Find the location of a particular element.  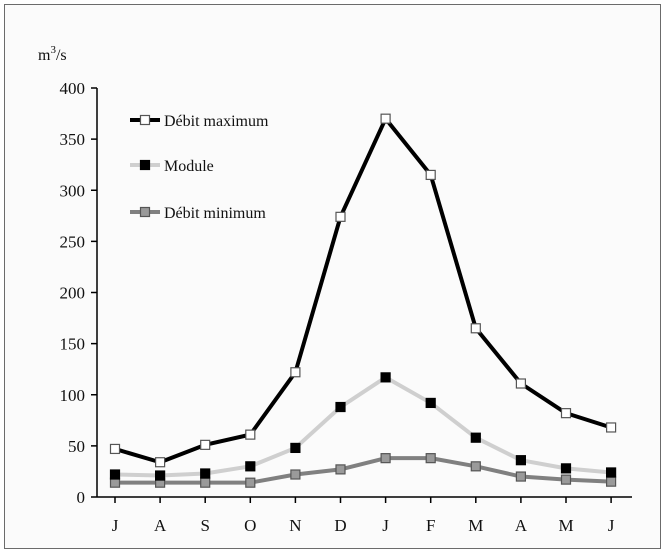

legend-label: Module is located at coordinates (189, 166).